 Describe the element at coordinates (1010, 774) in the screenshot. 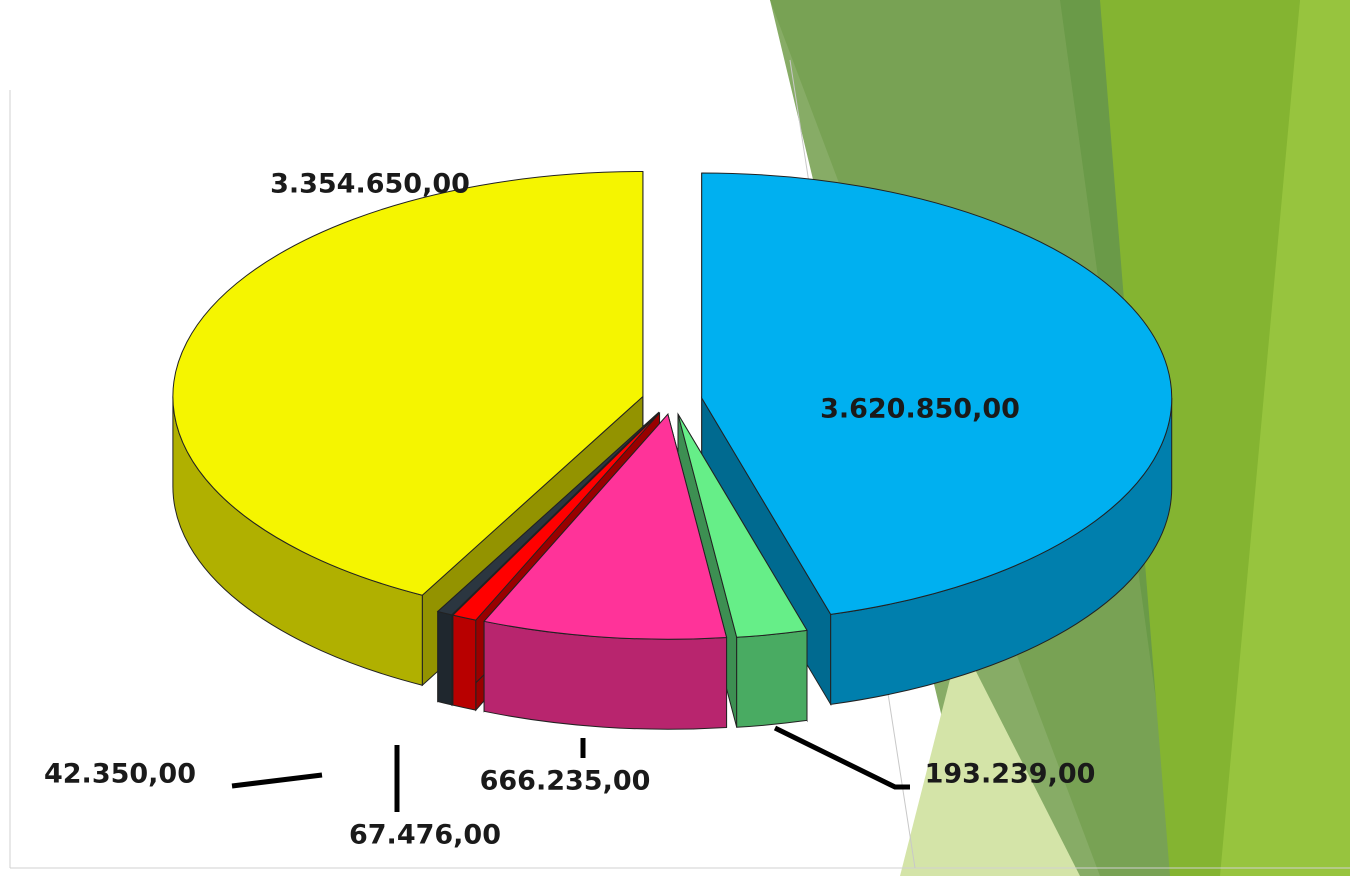

I see `data-label: 193.239,00` at that location.